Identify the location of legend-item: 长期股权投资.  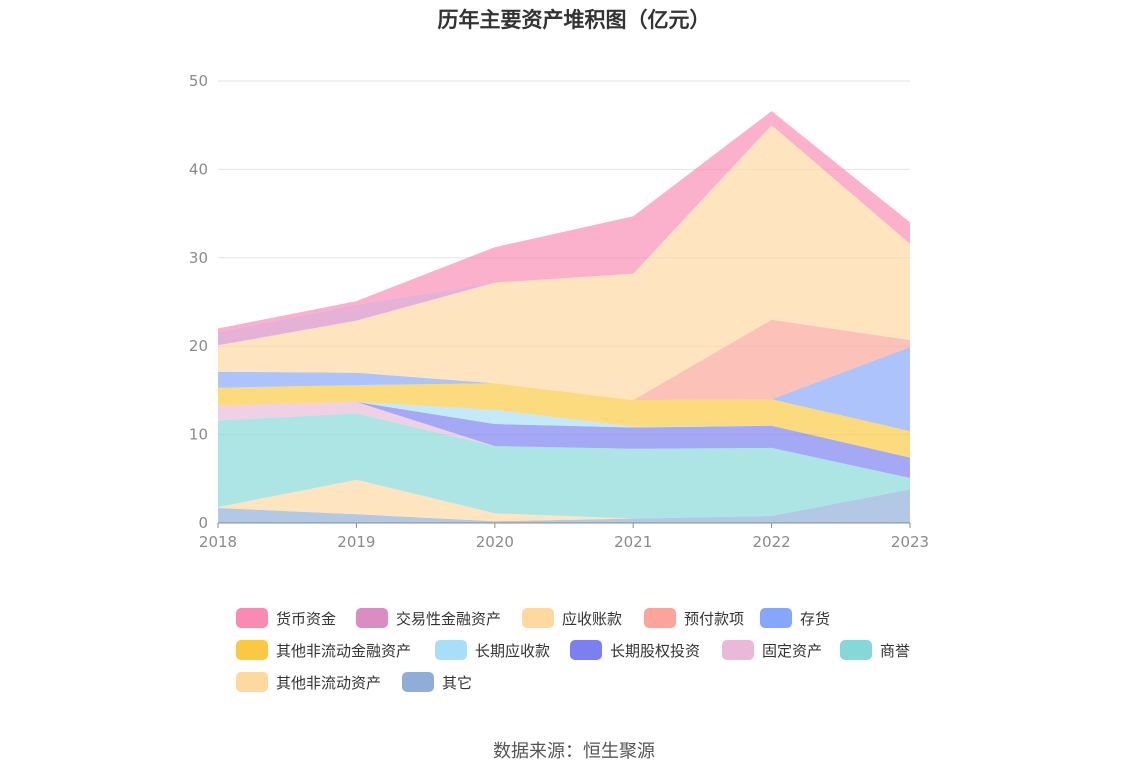
(635, 650).